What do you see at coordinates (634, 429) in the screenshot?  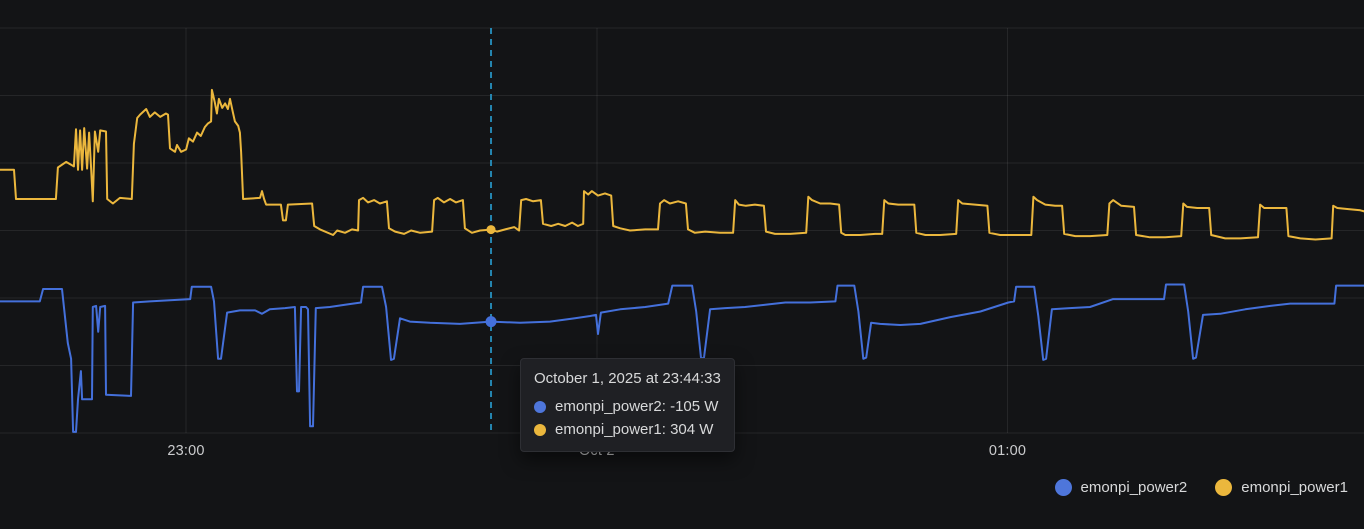 I see `tooltip-row-text: emonpi_power1: 304 W` at bounding box center [634, 429].